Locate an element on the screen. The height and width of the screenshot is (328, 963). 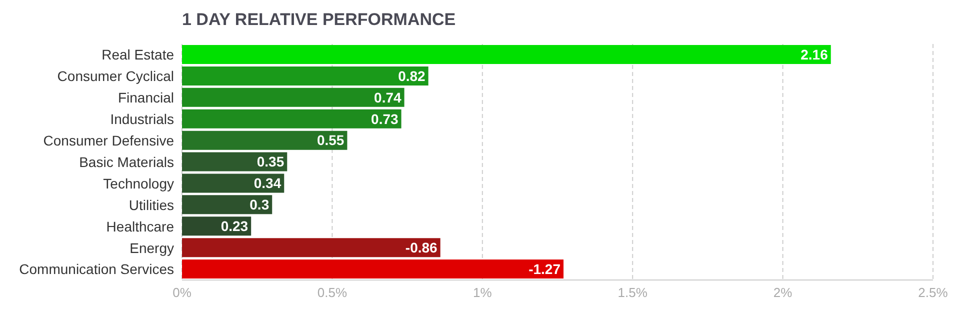
x-tick-label: 2% is located at coordinates (783, 292).